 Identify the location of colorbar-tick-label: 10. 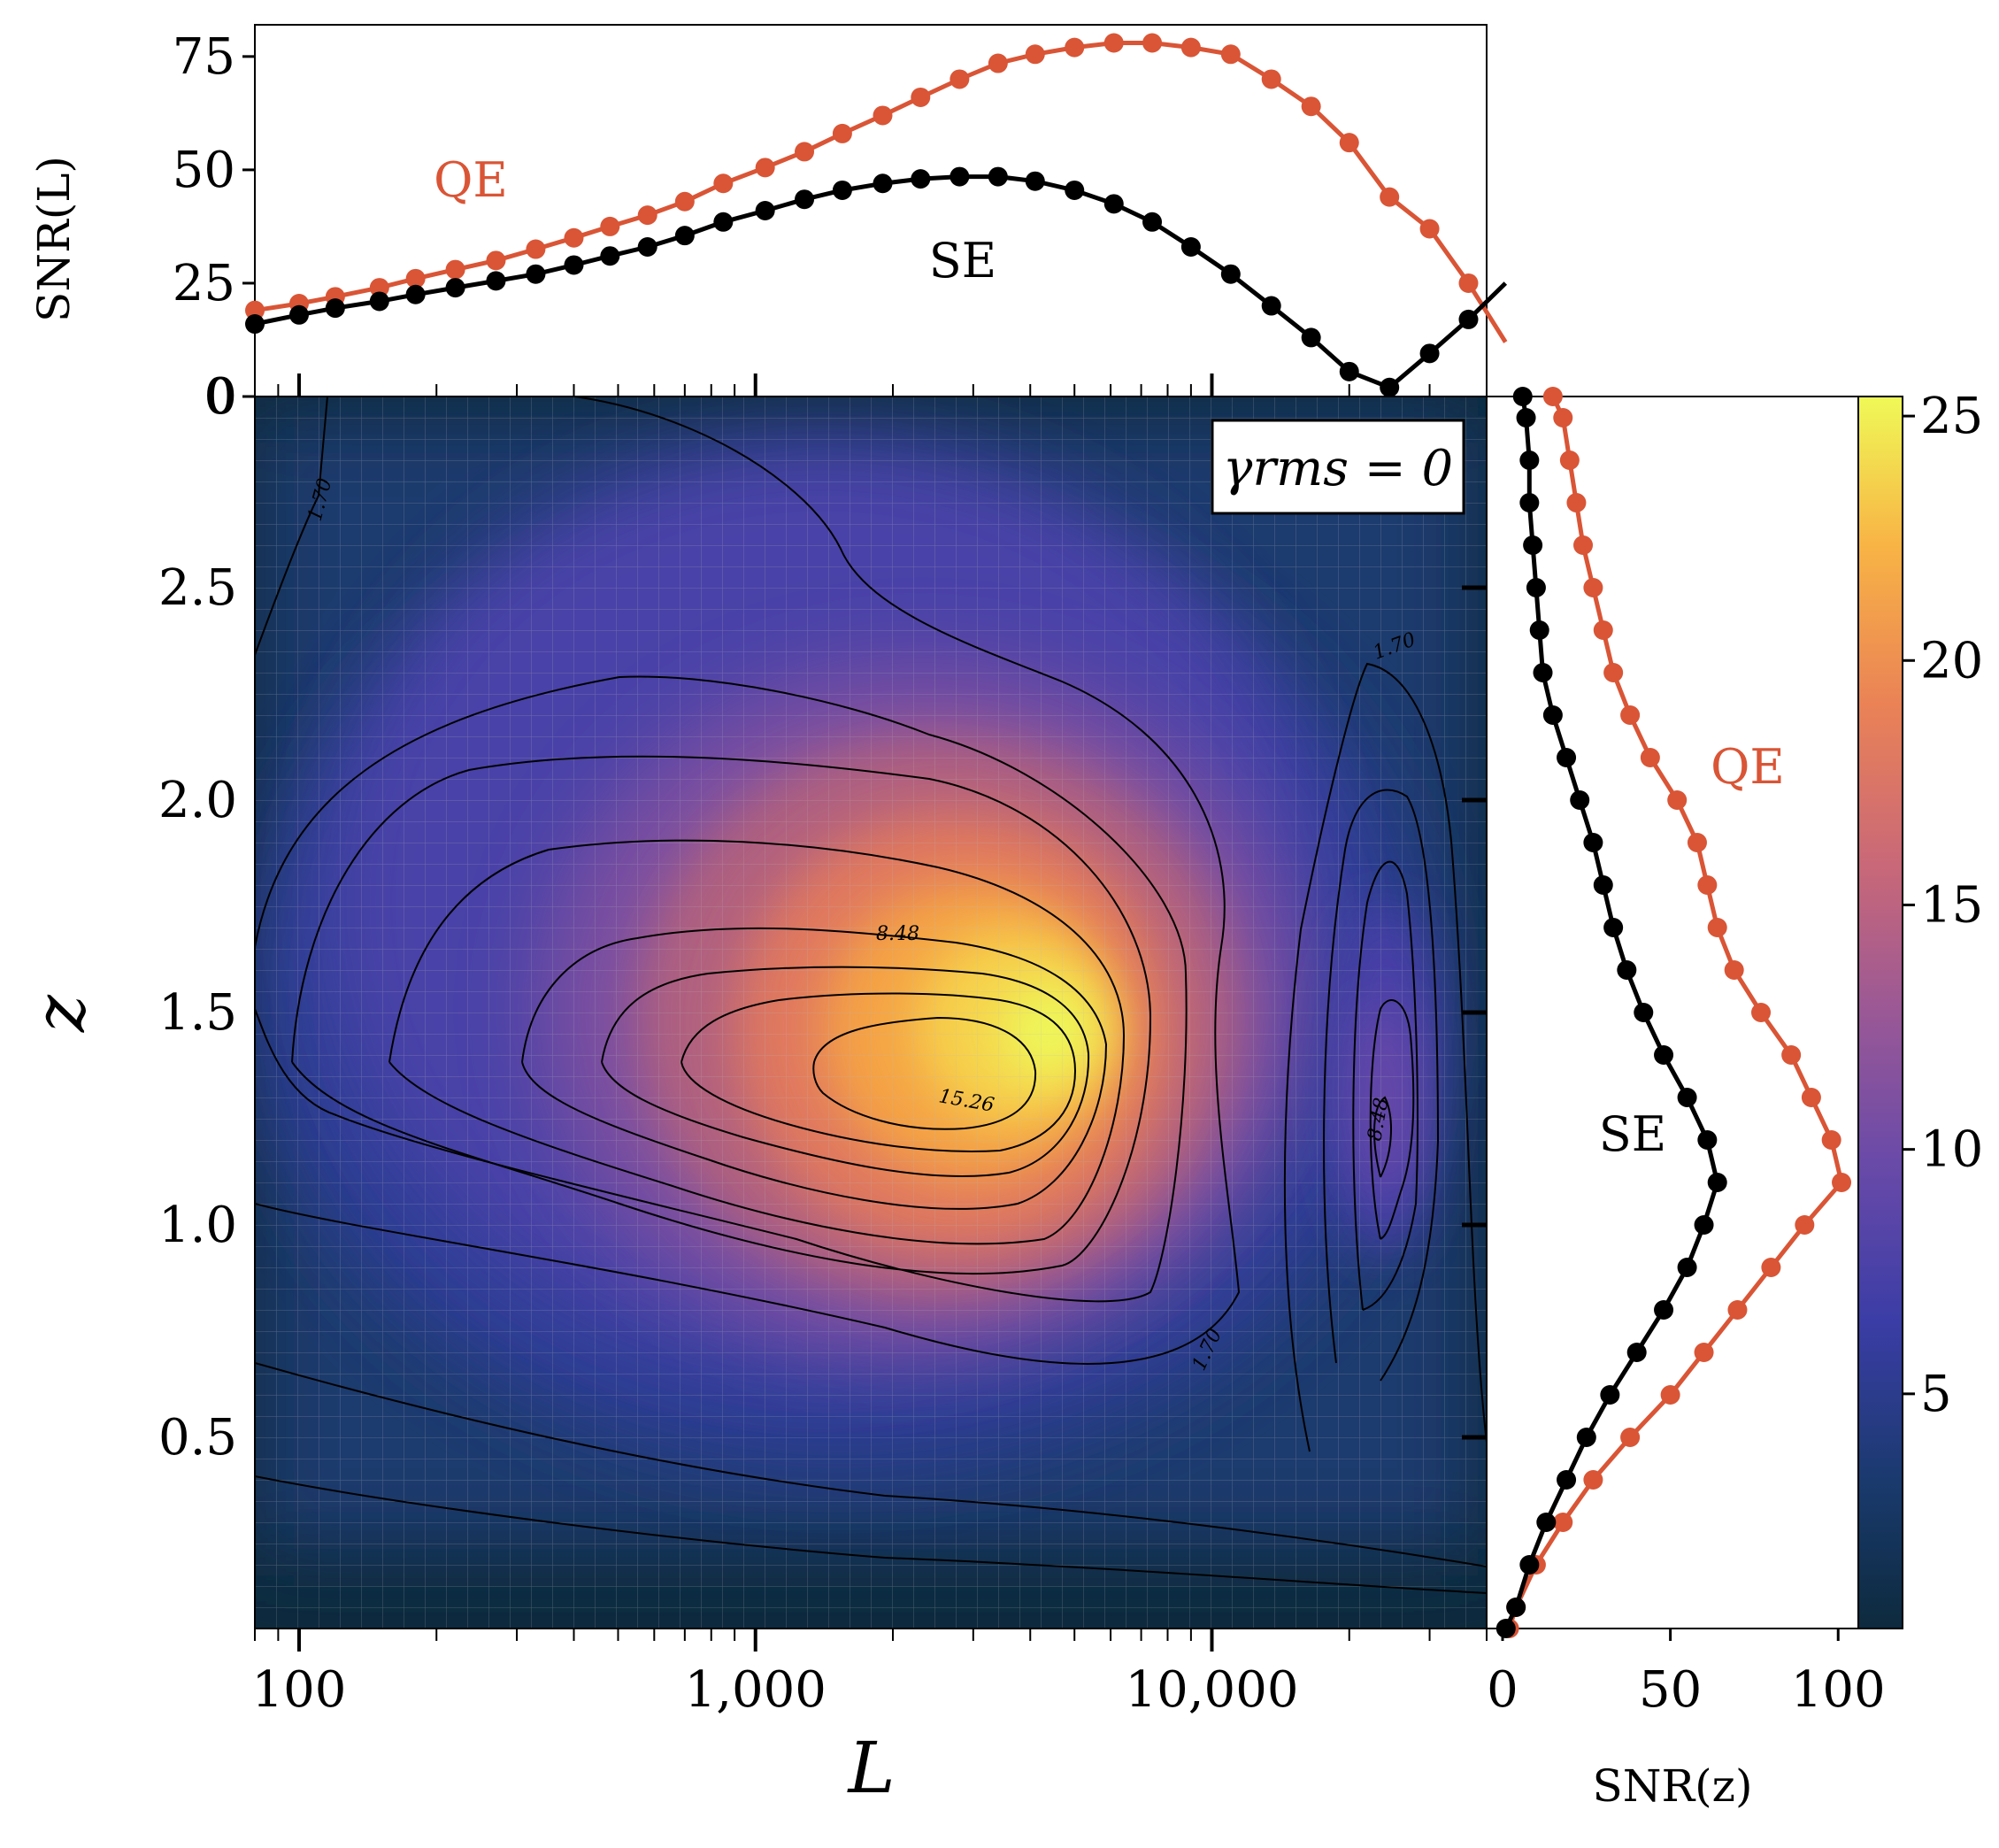
(1951, 1150).